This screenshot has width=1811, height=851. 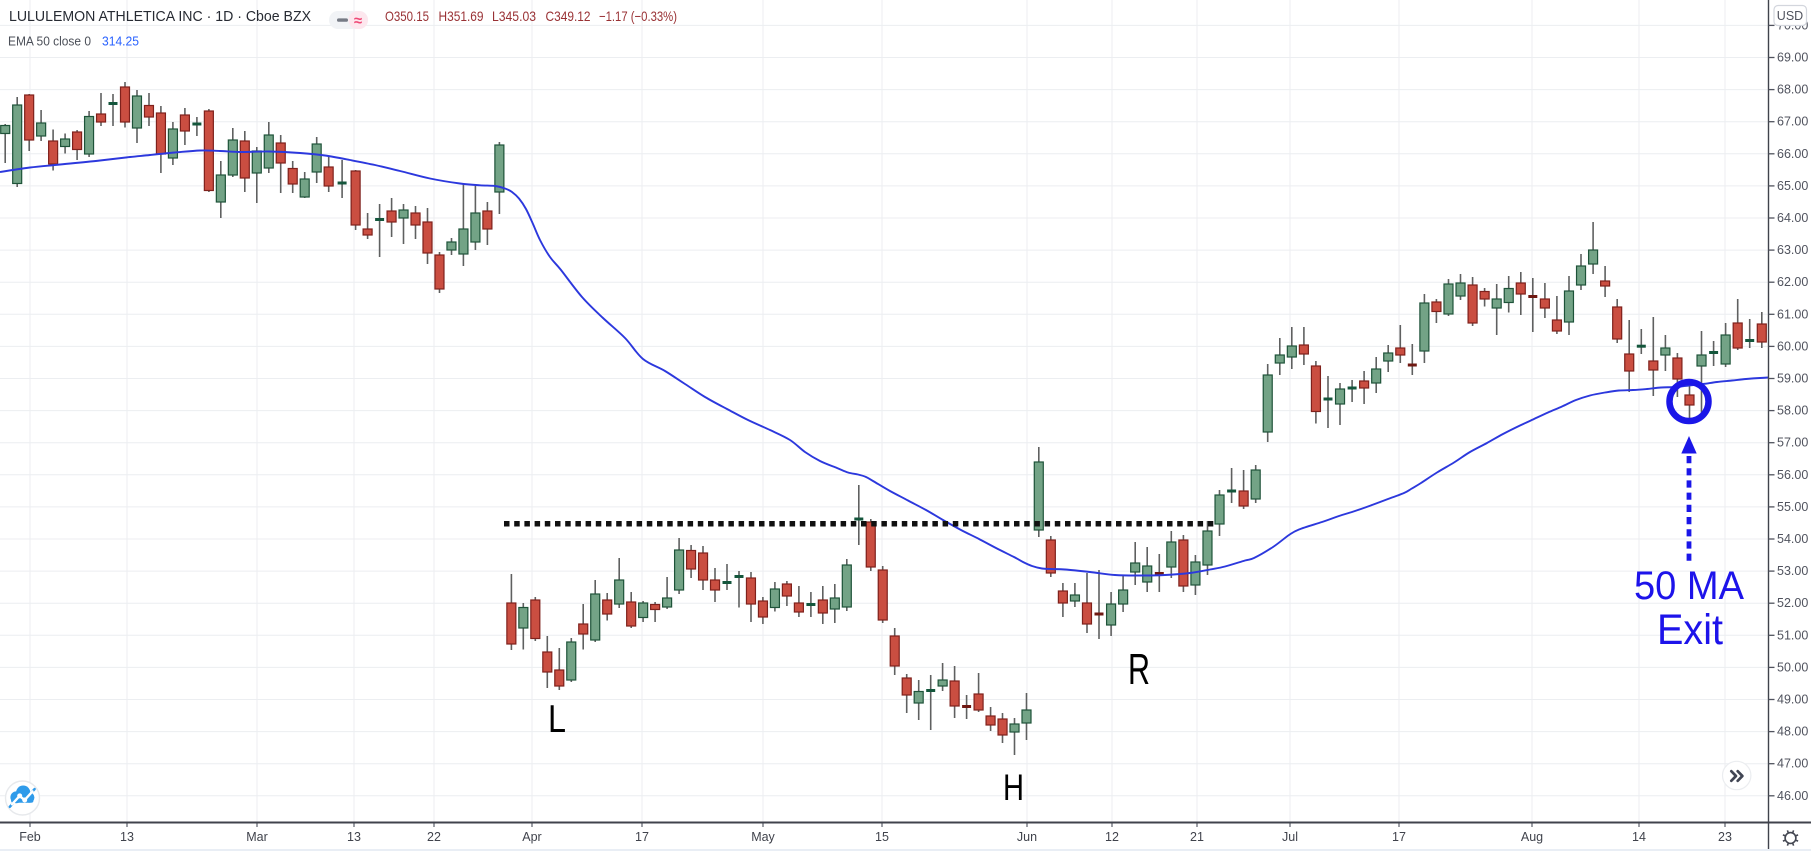 I want to click on svg-text: 47.00, so click(x=1792, y=764).